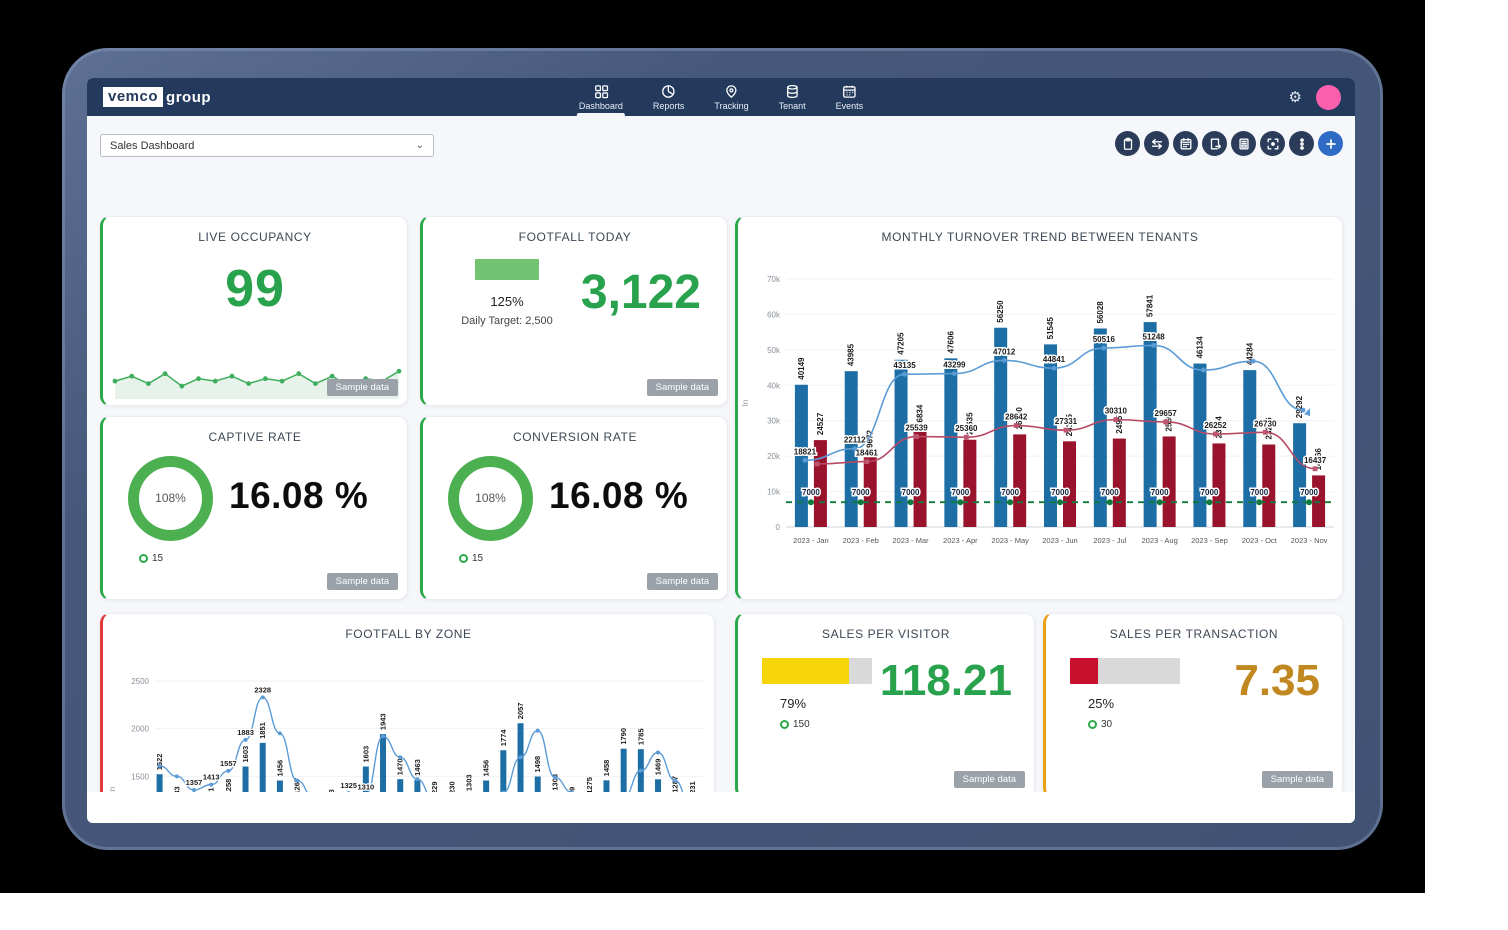 Image resolution: width=1508 pixels, height=930 pixels. What do you see at coordinates (778, 527) in the screenshot?
I see `svg-text: 0` at bounding box center [778, 527].